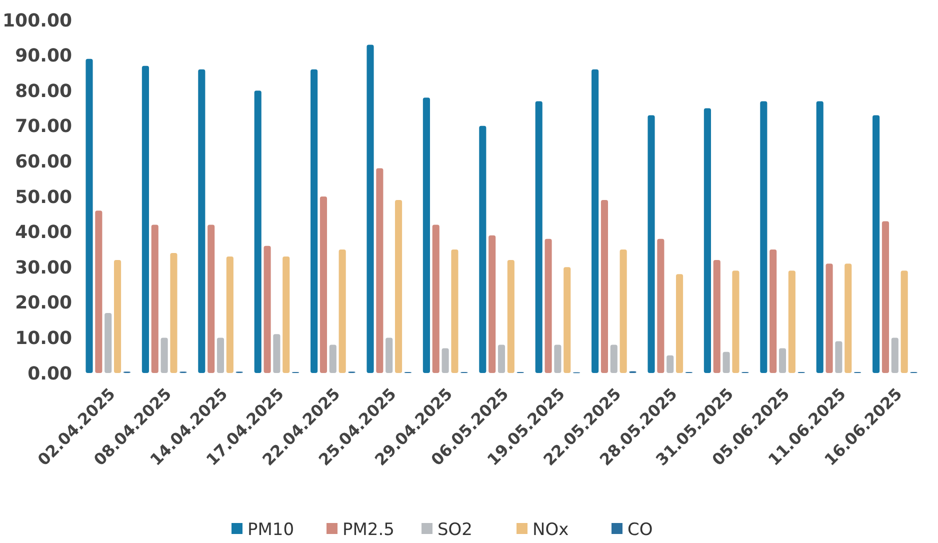 The width and height of the screenshot is (938, 543). What do you see at coordinates (640, 530) in the screenshot?
I see `legend-label: CO` at bounding box center [640, 530].